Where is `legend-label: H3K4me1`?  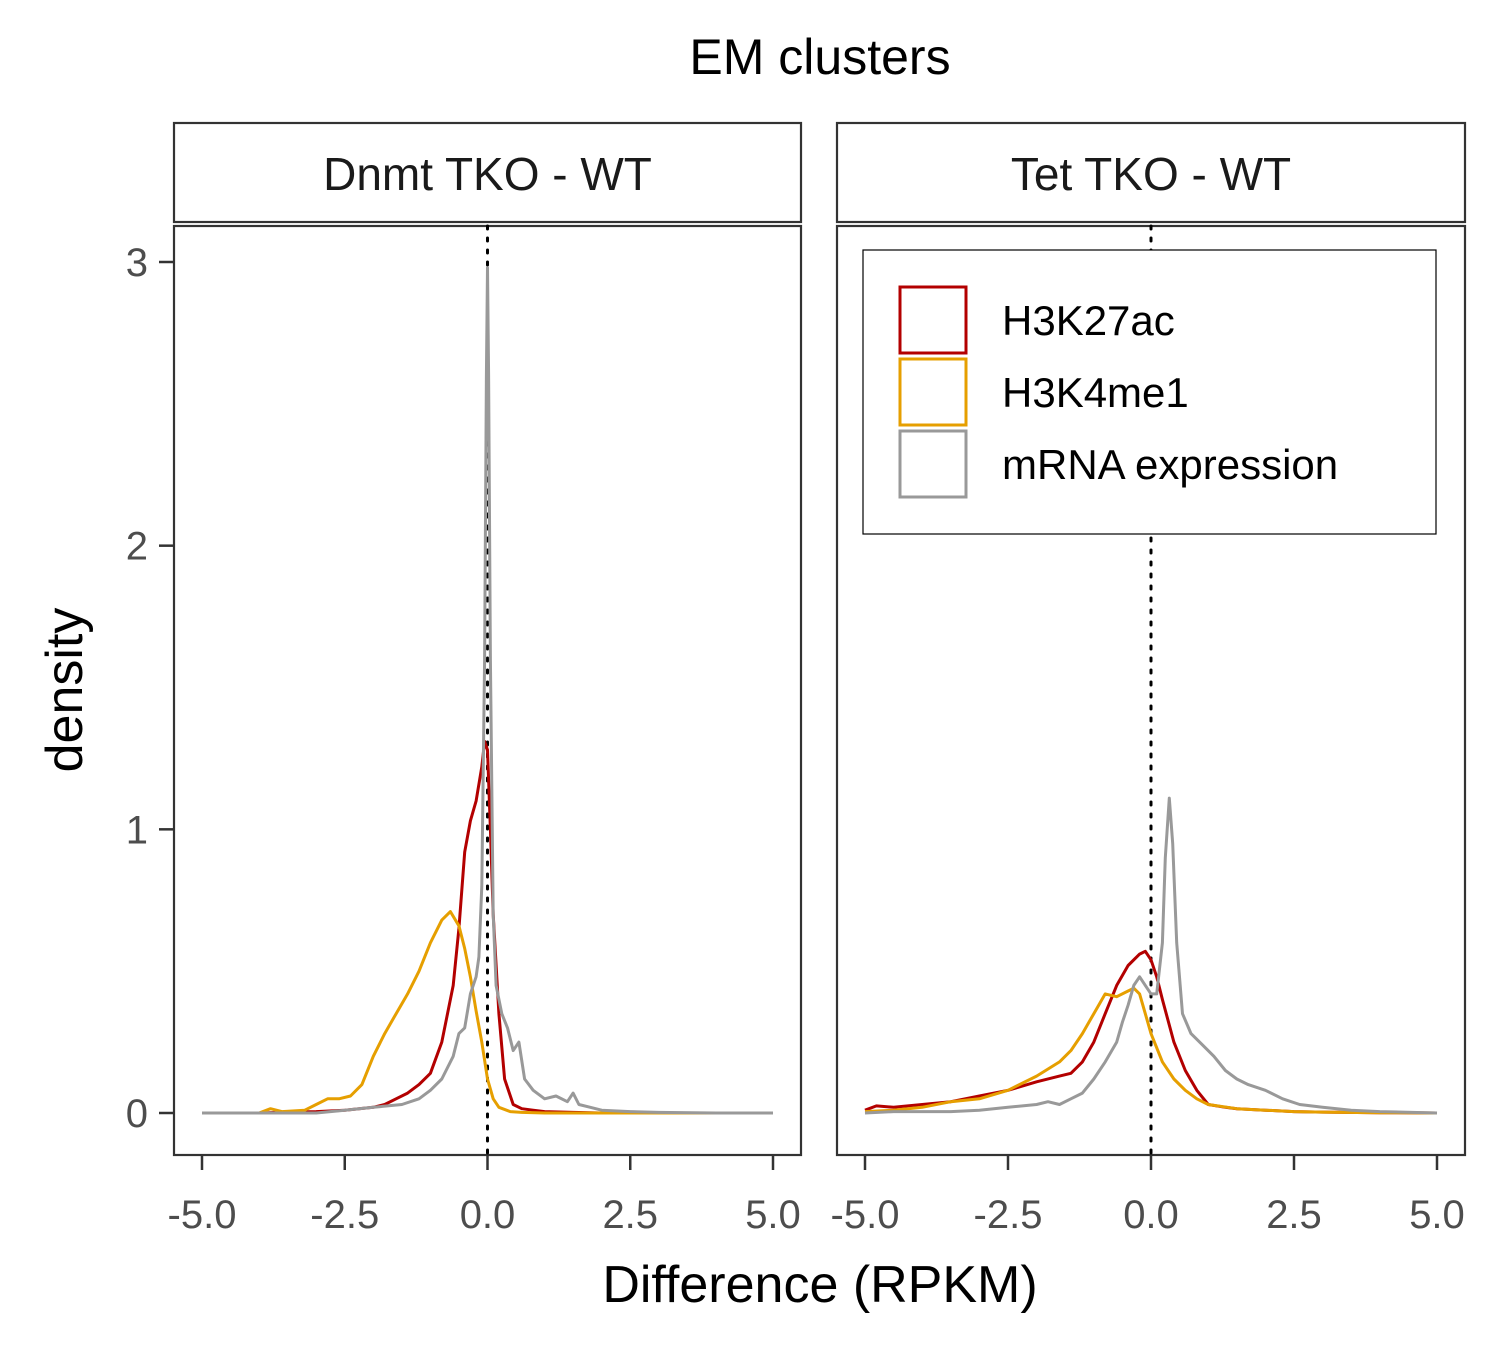
legend-label: H3K4me1 is located at coordinates (1095, 392).